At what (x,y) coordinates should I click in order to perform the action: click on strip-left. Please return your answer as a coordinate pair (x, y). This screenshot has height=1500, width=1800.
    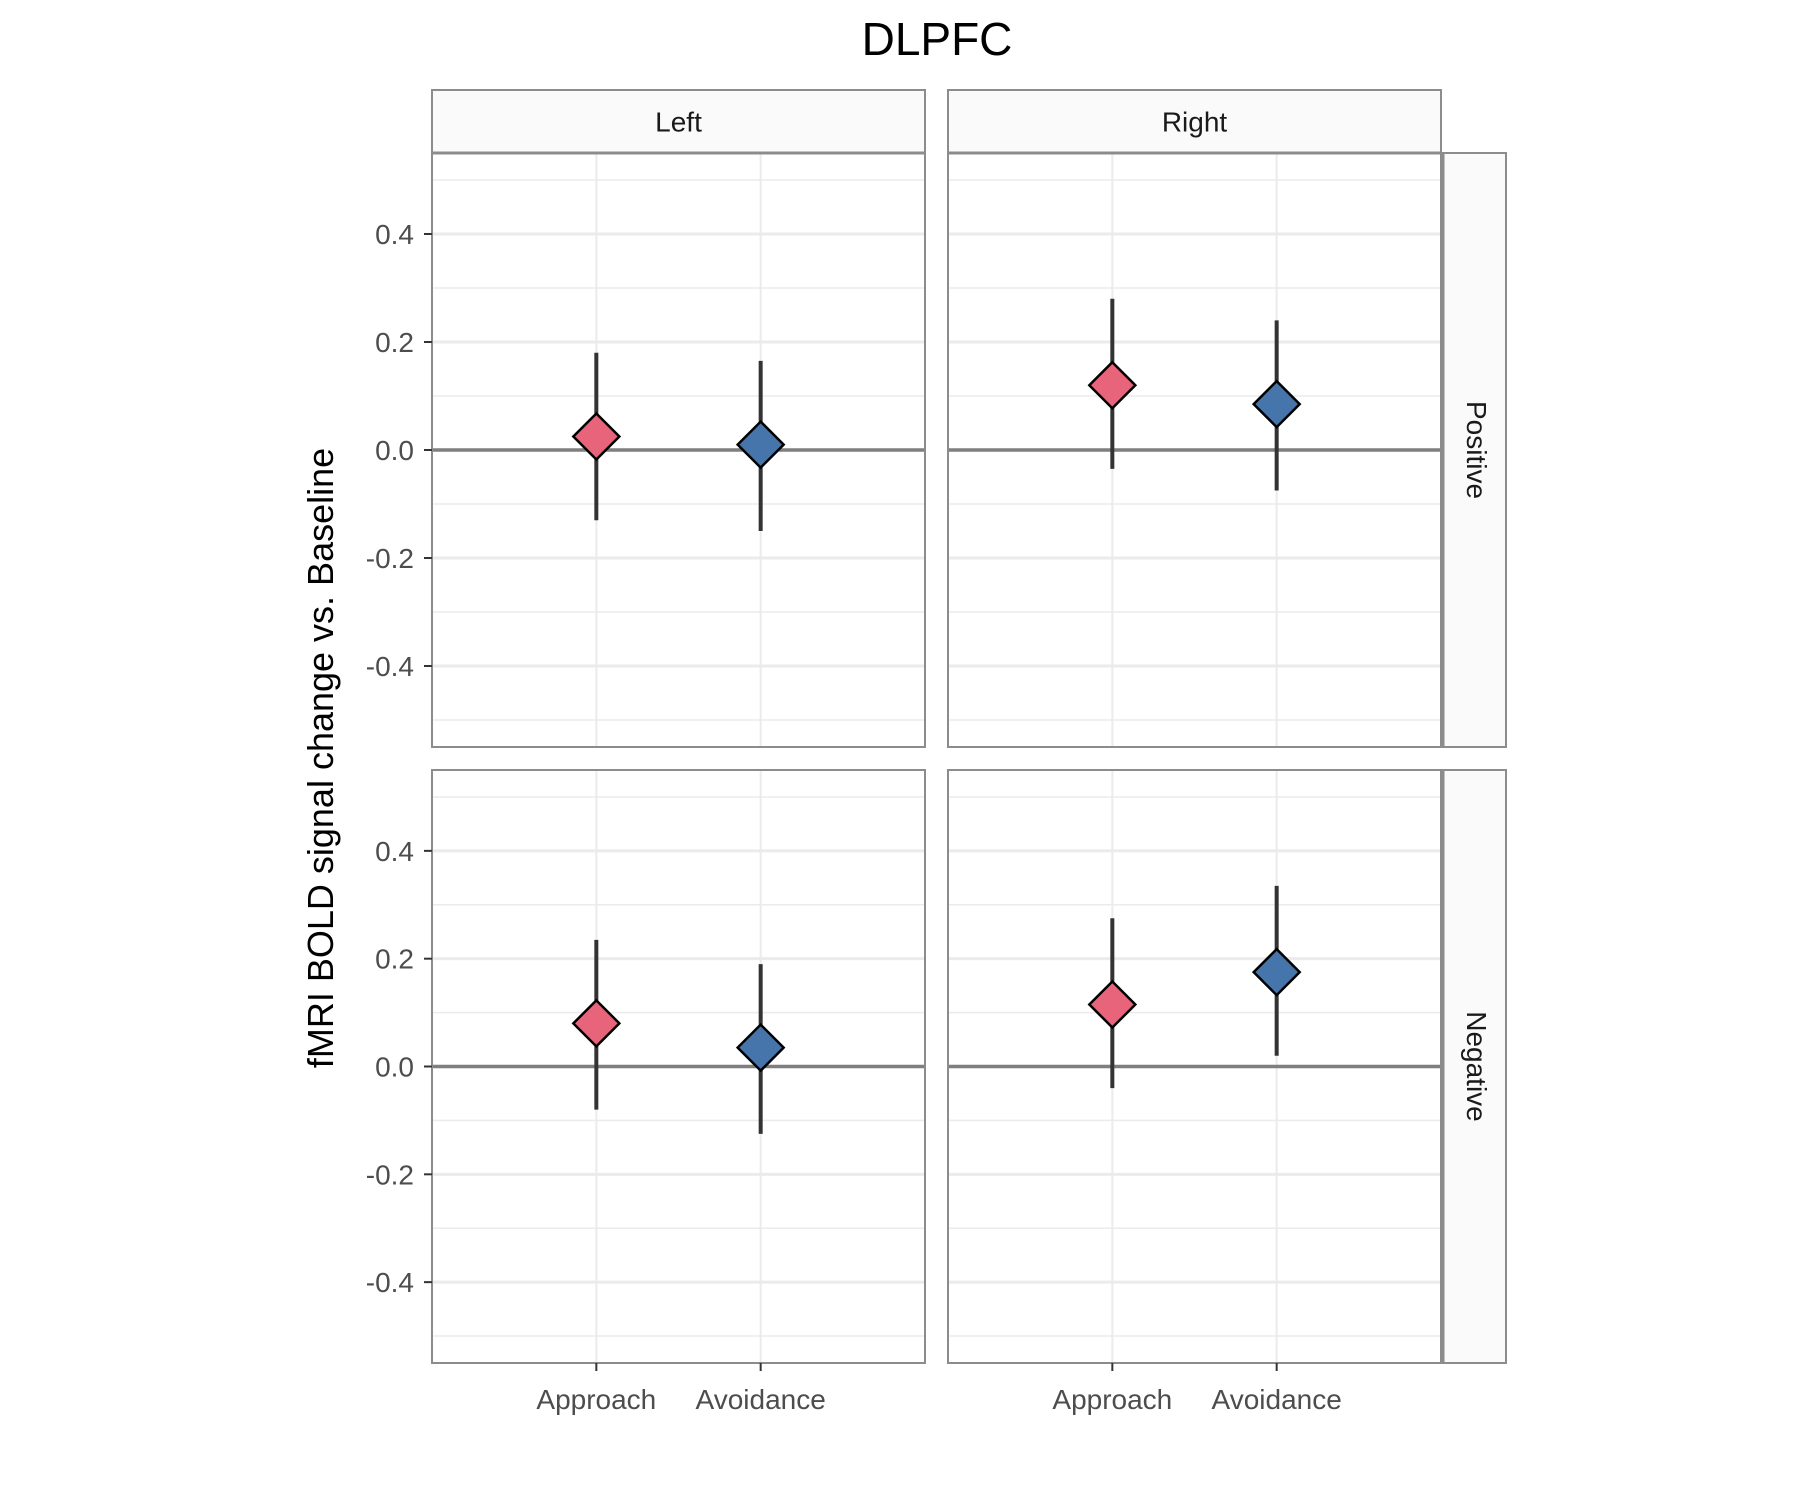
    Looking at the image, I should click on (678, 121).